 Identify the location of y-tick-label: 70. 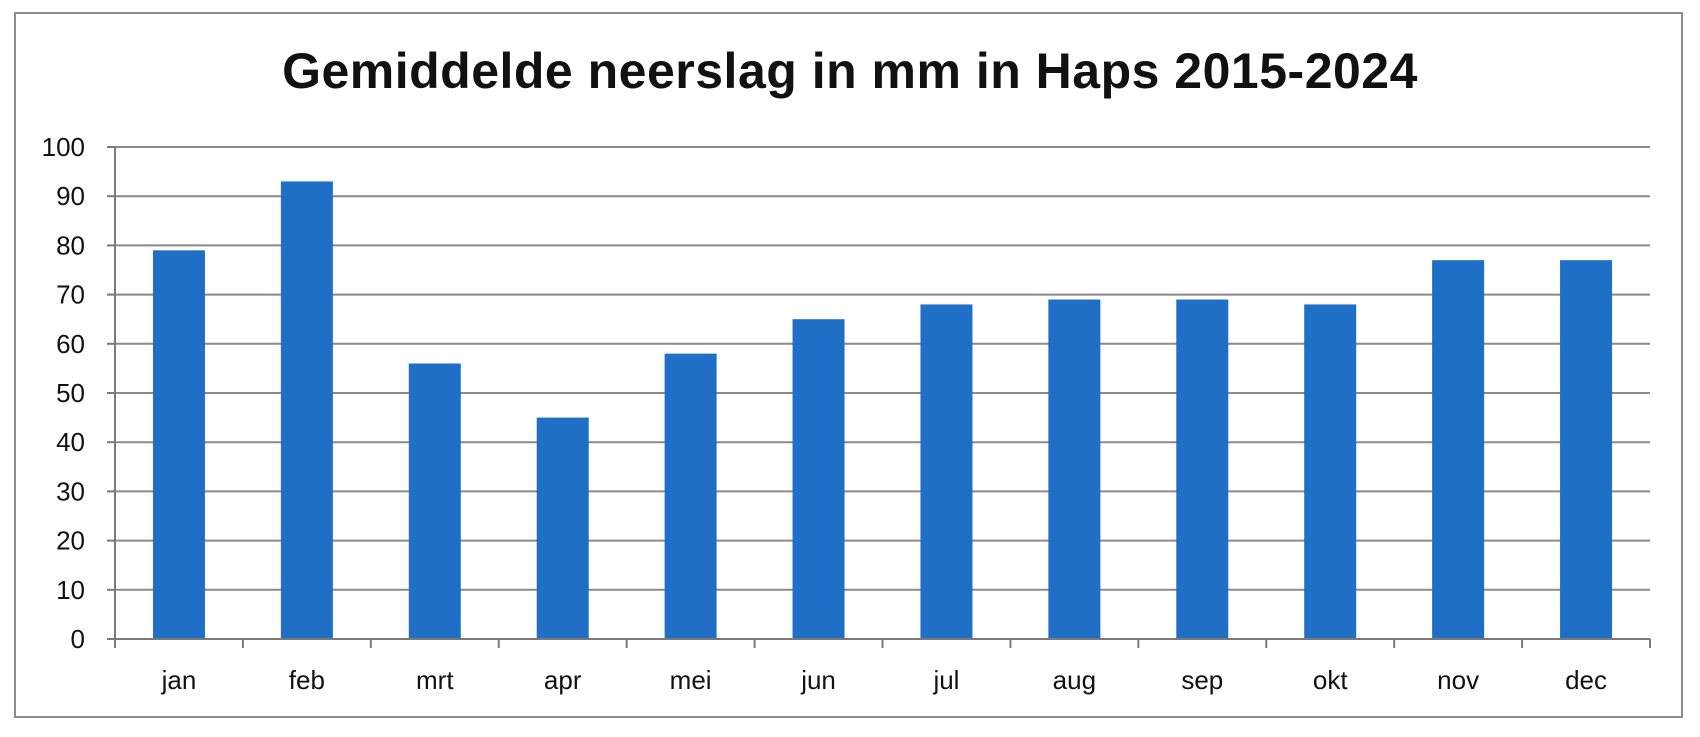
(70, 295).